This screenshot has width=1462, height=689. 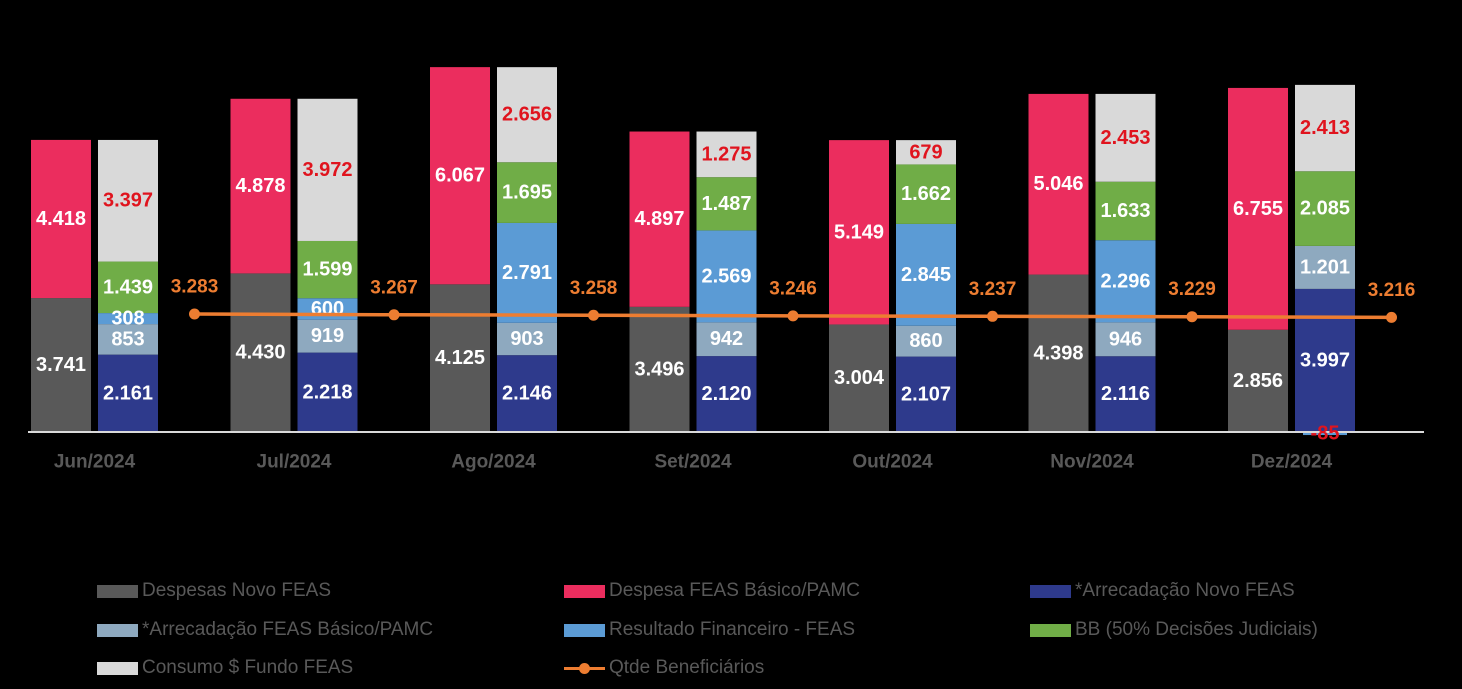 I want to click on data-label-arrecadacao_novo: 2.120, so click(x=726, y=394).